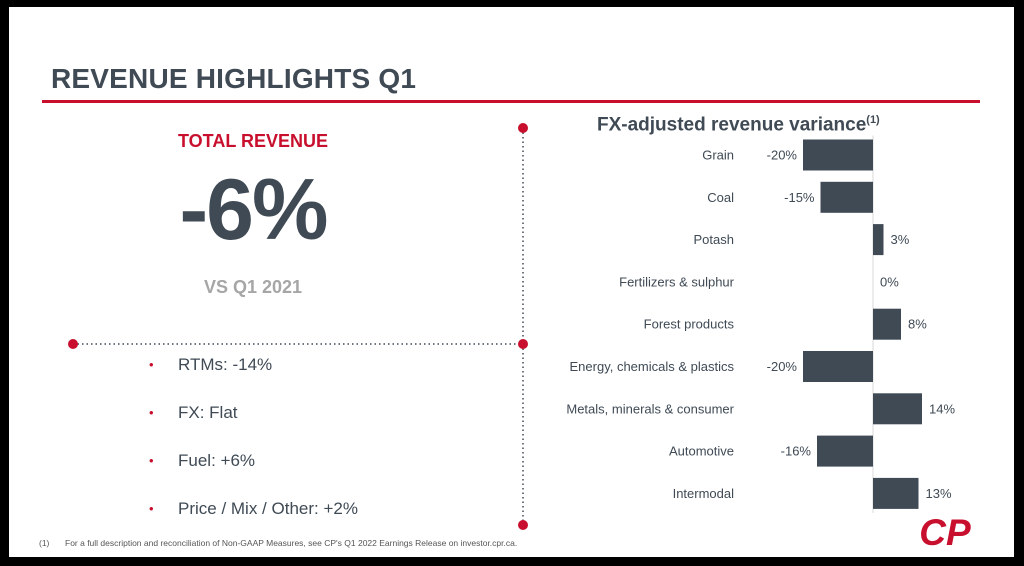 This screenshot has height=566, width=1024. Describe the element at coordinates (689, 324) in the screenshot. I see `category-label: Forest products` at that location.